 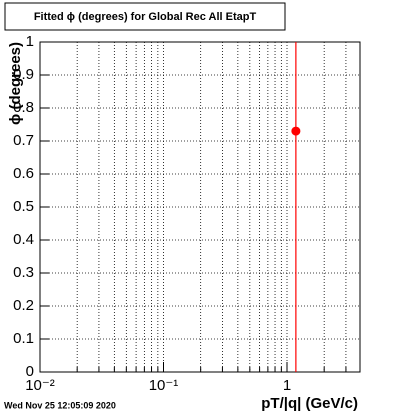 What do you see at coordinates (23, 74) in the screenshot?
I see `y-tick-label: 0.9` at bounding box center [23, 74].